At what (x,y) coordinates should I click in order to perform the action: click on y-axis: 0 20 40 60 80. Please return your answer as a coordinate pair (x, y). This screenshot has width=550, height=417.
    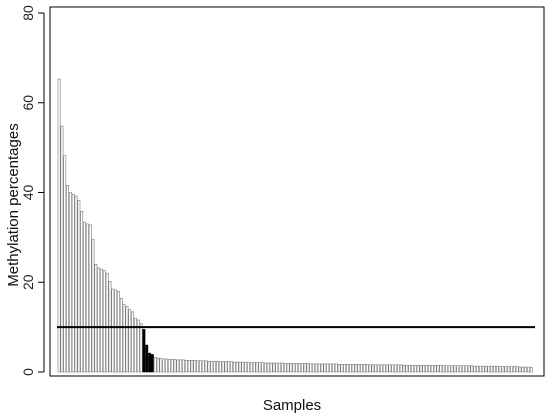
    Looking at the image, I should click on (32, 190).